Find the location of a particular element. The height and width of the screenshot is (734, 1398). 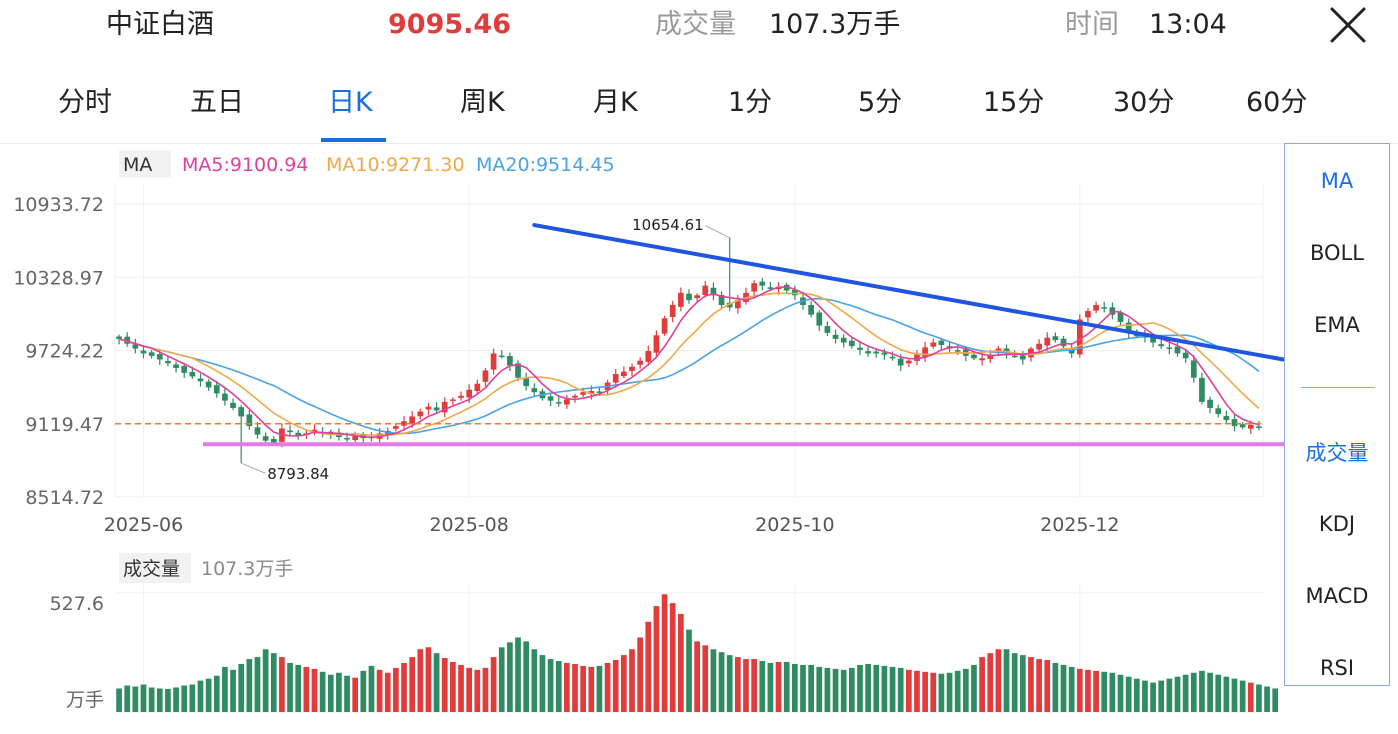

volume-max-label: 527.6 is located at coordinates (77, 604).